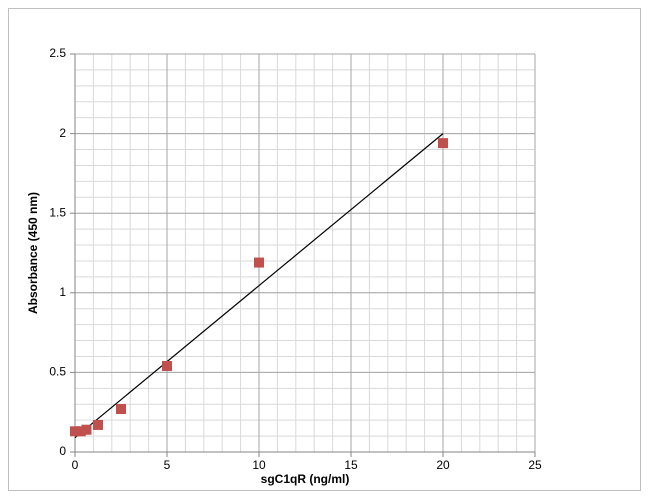  Describe the element at coordinates (57, 212) in the screenshot. I see `y-tick-label: 1.5` at that location.